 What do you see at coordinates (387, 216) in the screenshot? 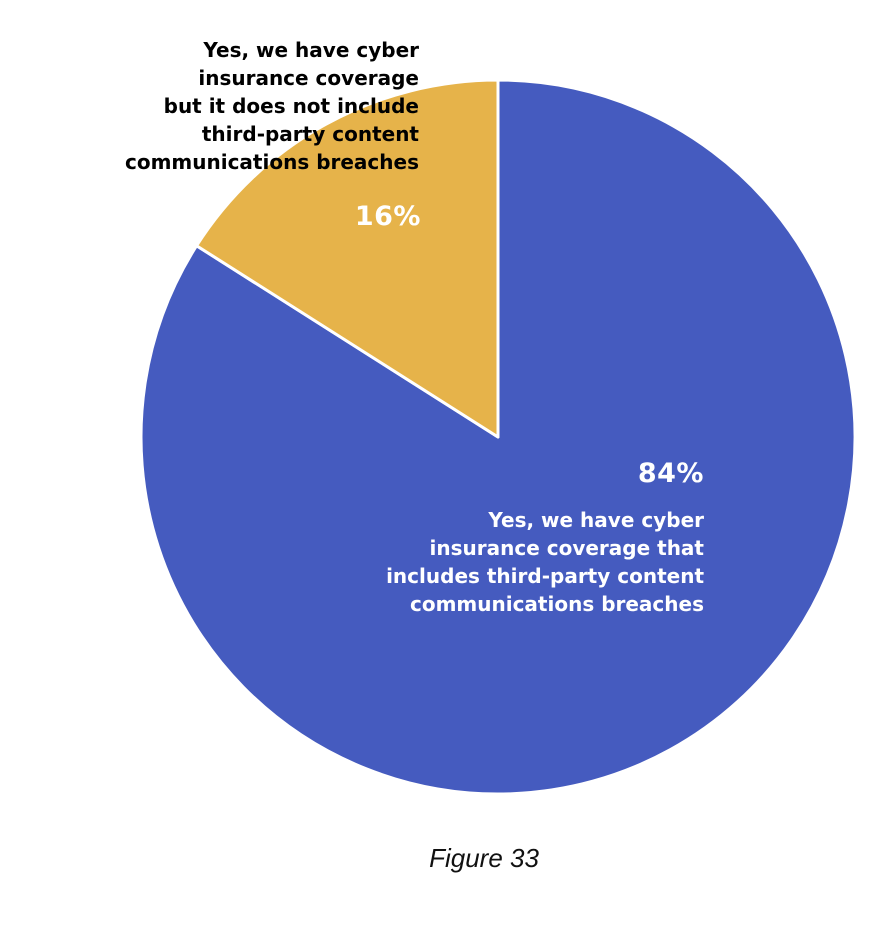
I see `slice-value-coverage-excludes: 16%` at bounding box center [387, 216].